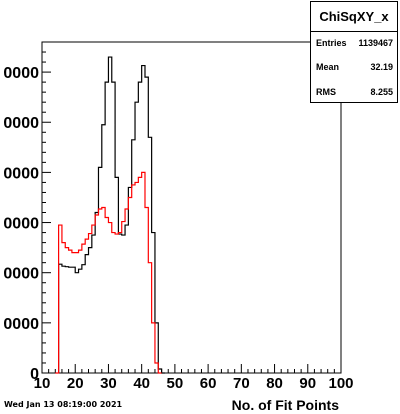 This screenshot has height=414, width=400. What do you see at coordinates (42, 383) in the screenshot?
I see `x-tick-label: 10` at bounding box center [42, 383].